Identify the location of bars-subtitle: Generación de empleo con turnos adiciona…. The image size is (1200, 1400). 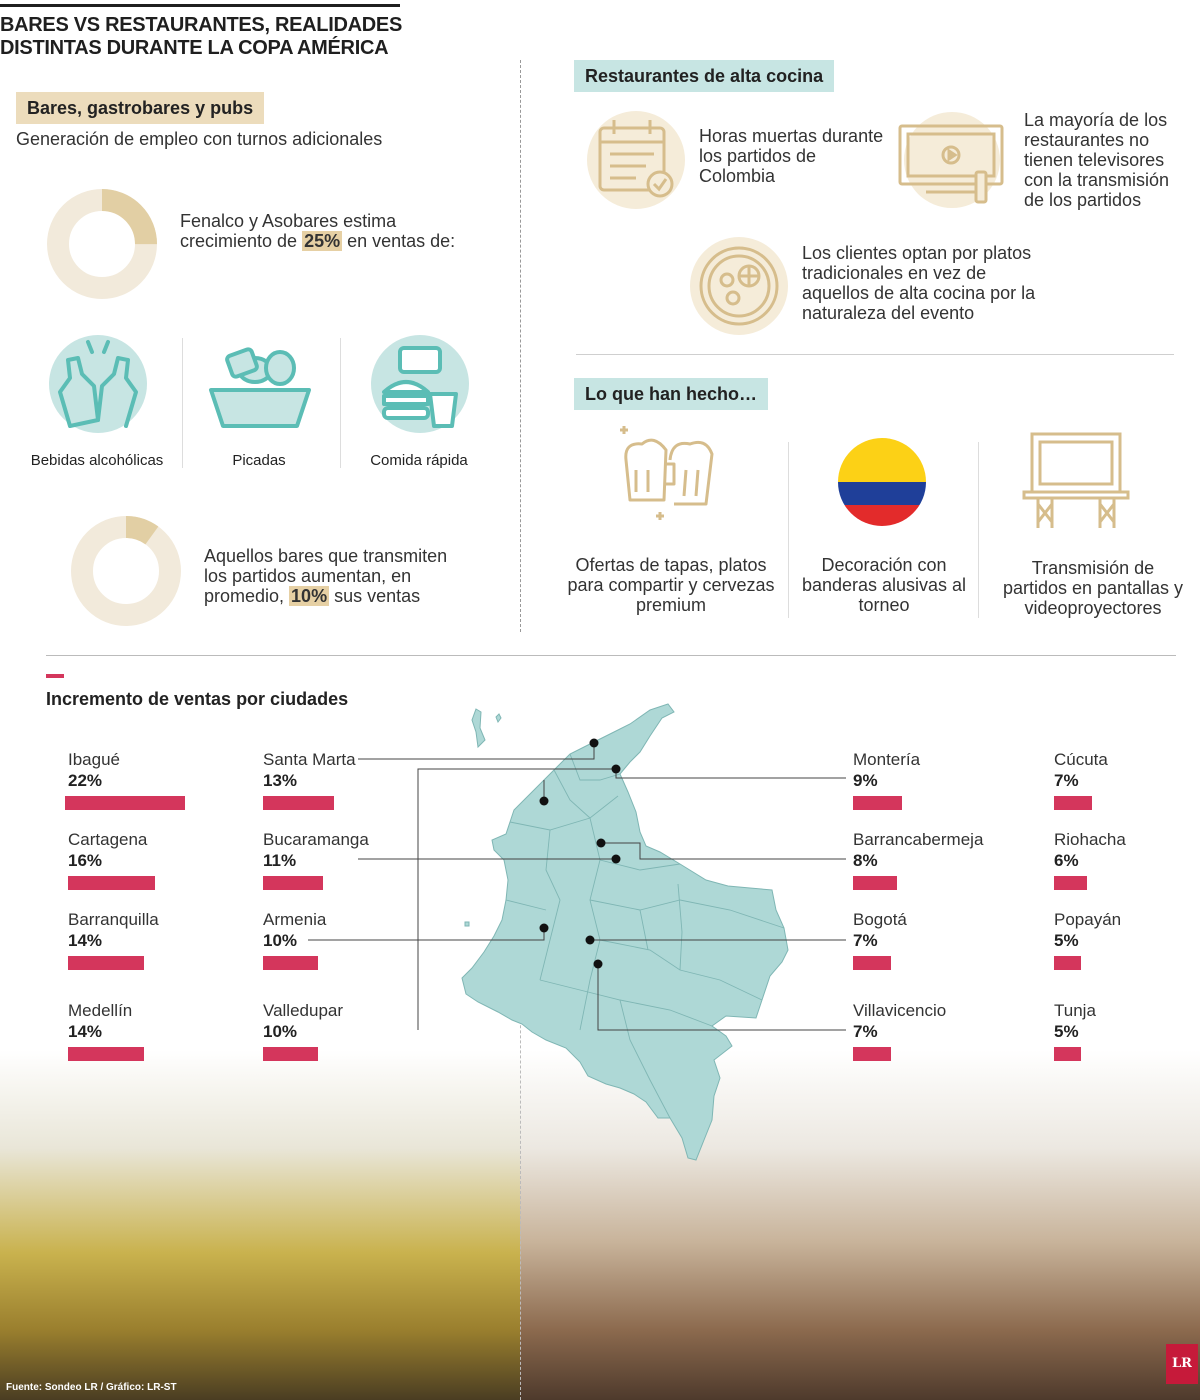
(199, 139).